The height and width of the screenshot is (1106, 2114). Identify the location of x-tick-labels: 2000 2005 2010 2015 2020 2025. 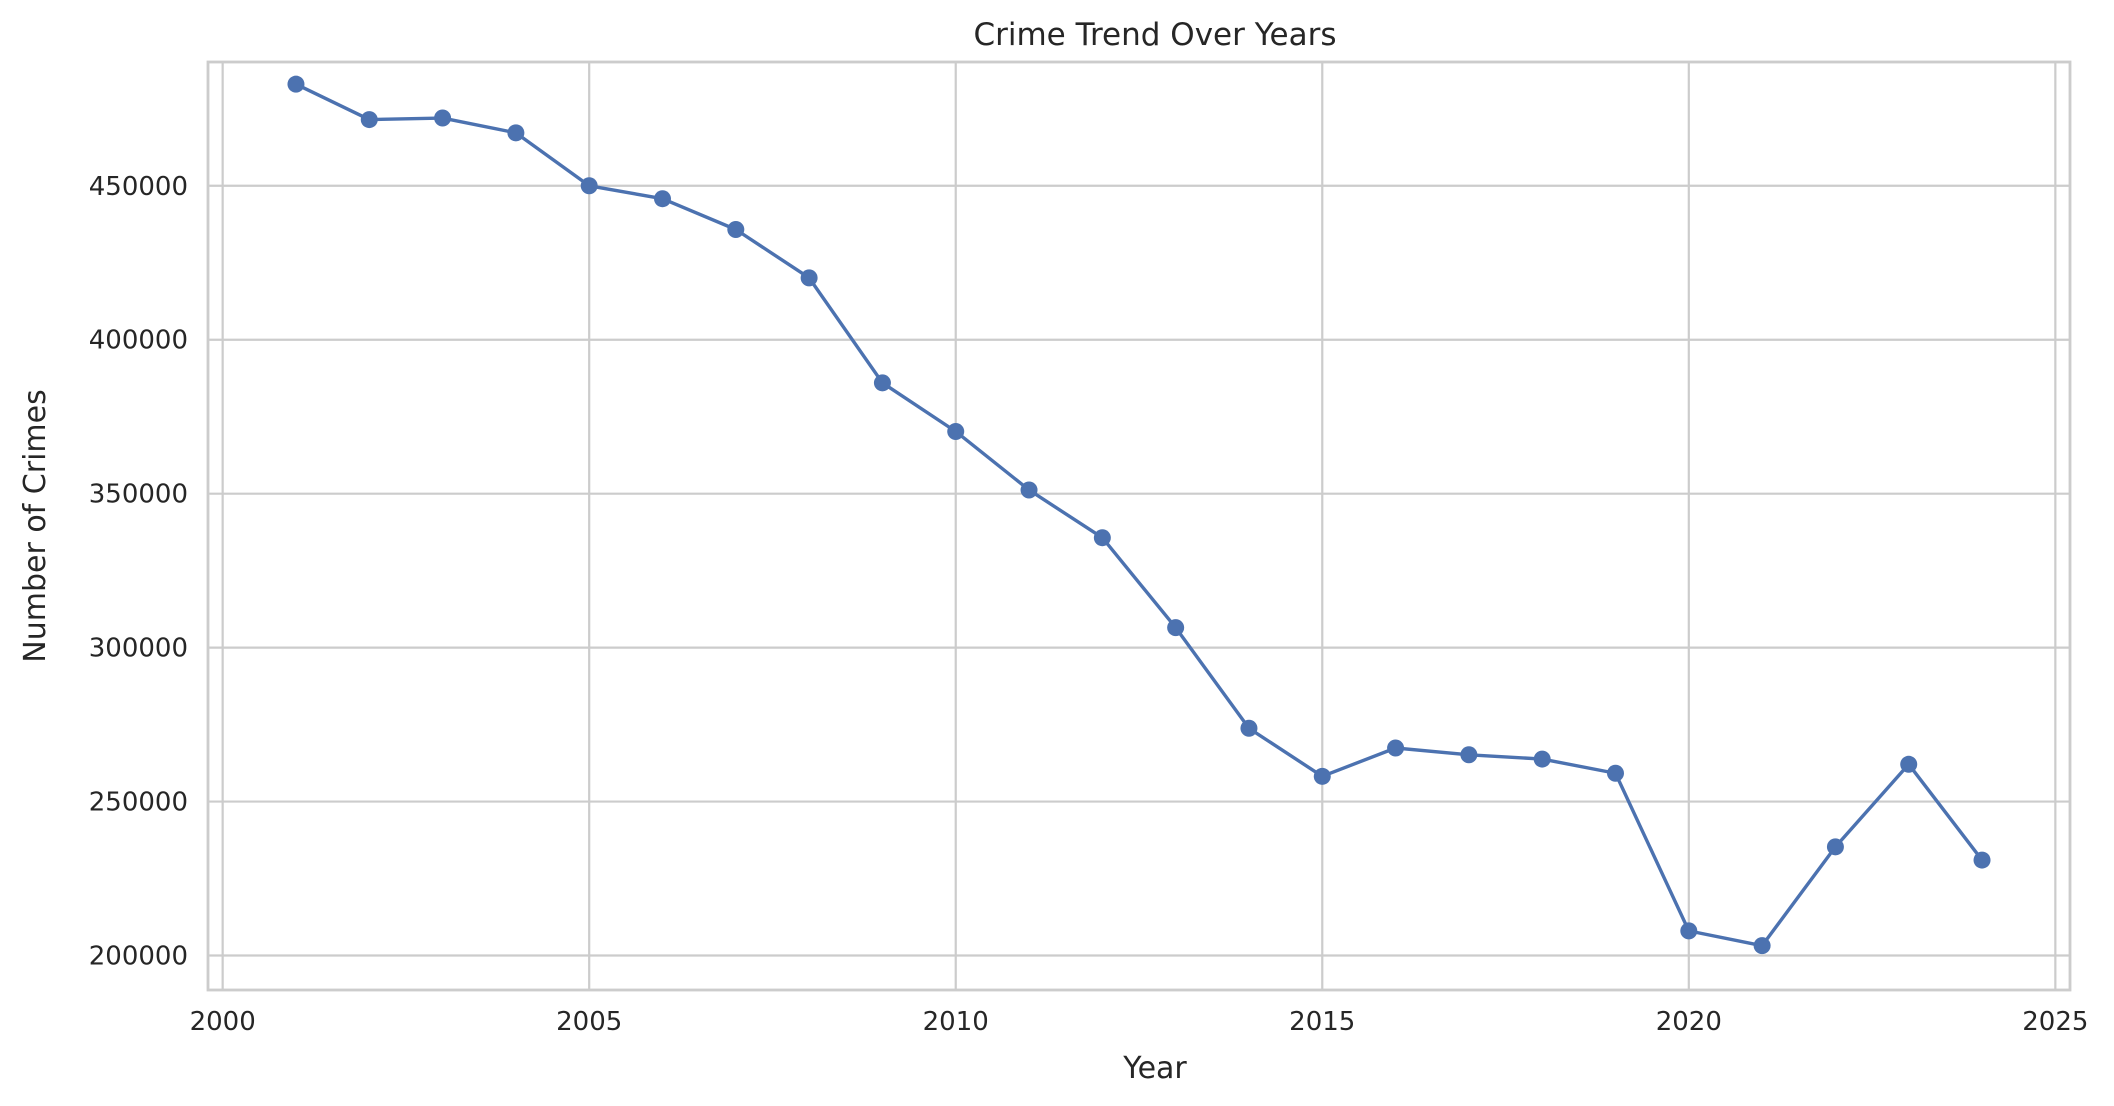
(1139, 1022).